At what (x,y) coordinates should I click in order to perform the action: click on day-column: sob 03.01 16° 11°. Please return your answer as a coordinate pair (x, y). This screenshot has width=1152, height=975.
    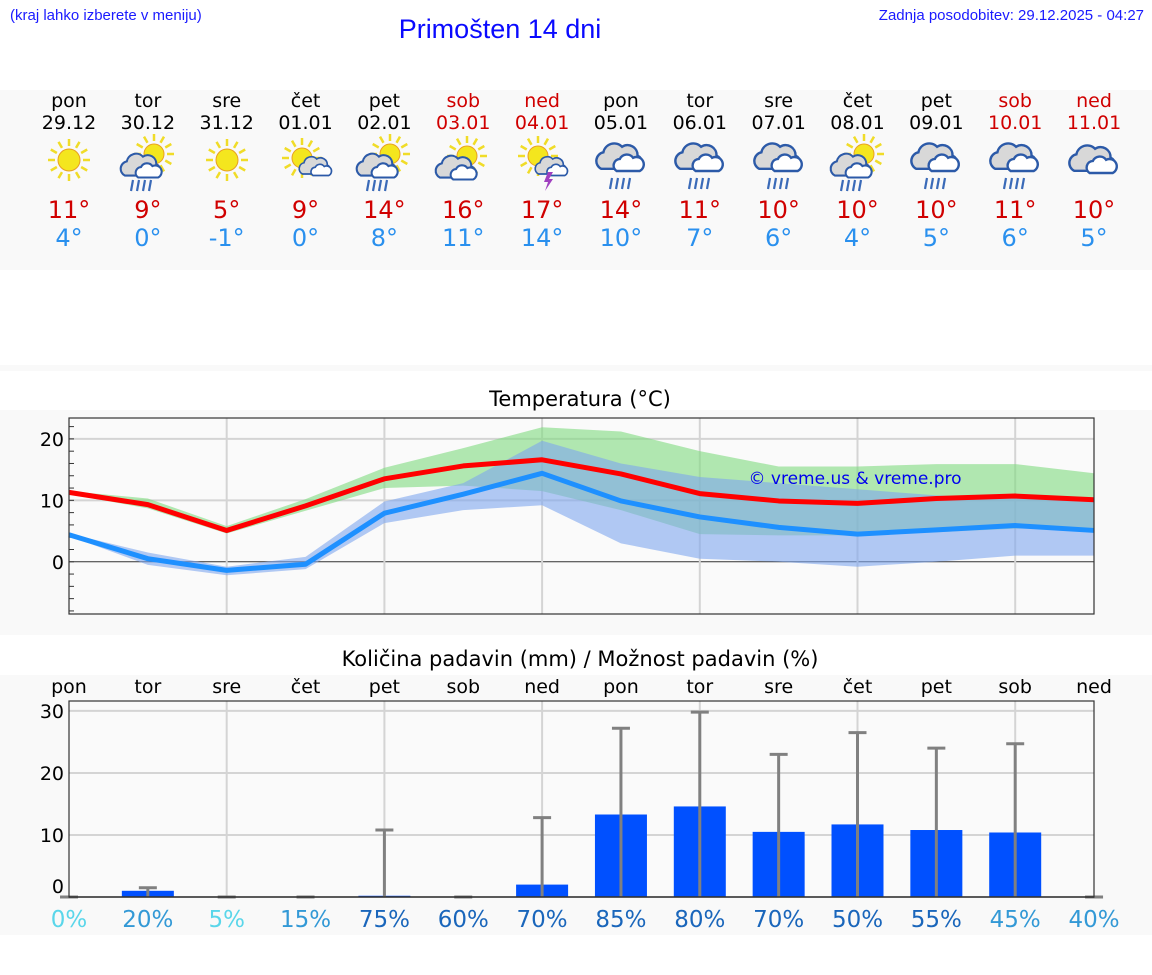
    Looking at the image, I should click on (463, 171).